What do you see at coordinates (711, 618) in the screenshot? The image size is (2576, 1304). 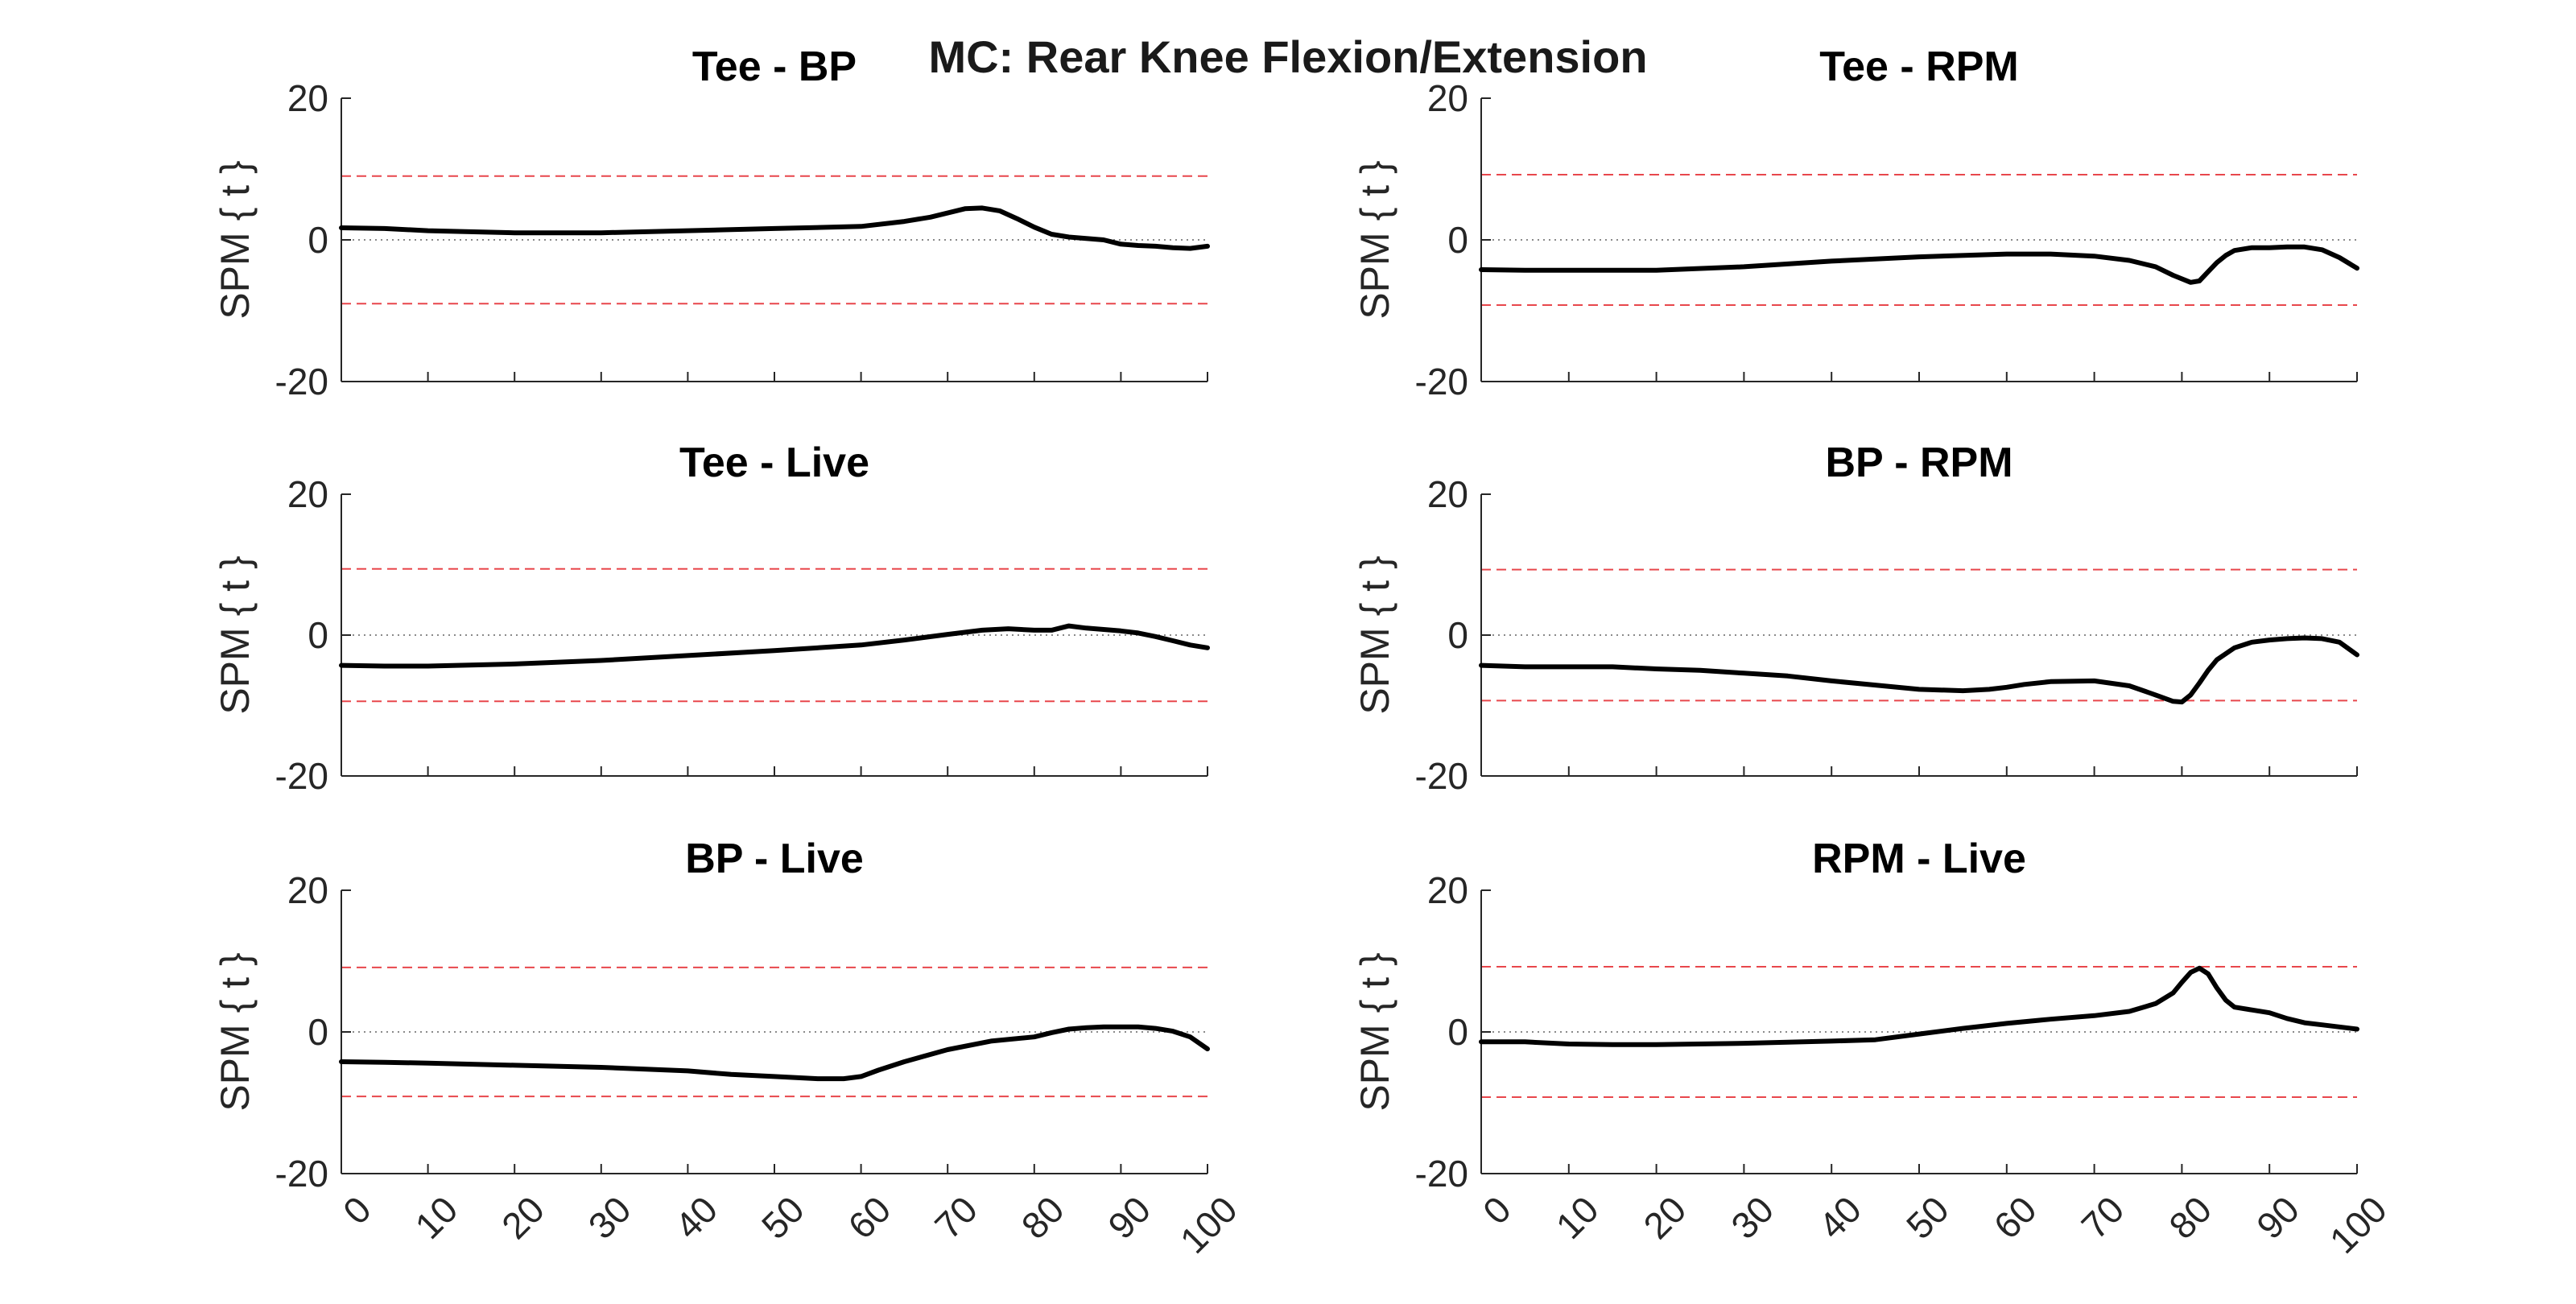 I see `subplot-3: Tee - Live -20 0 20 SPM { t }` at bounding box center [711, 618].